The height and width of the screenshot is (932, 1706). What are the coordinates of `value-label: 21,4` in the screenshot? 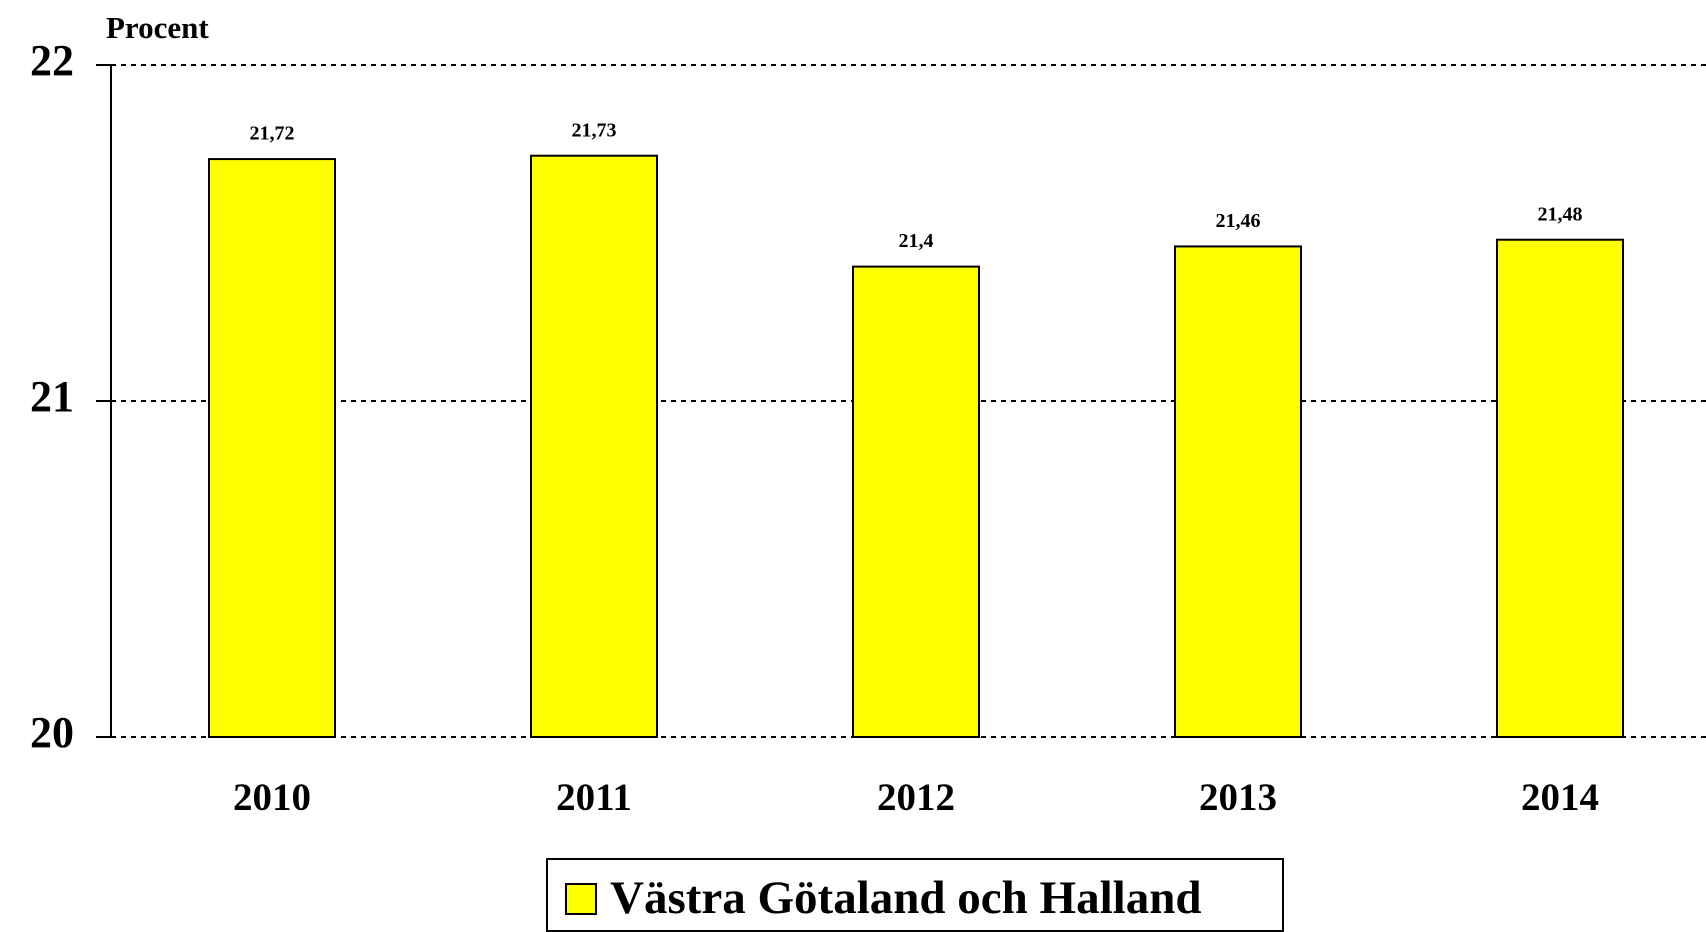 It's located at (916, 241).